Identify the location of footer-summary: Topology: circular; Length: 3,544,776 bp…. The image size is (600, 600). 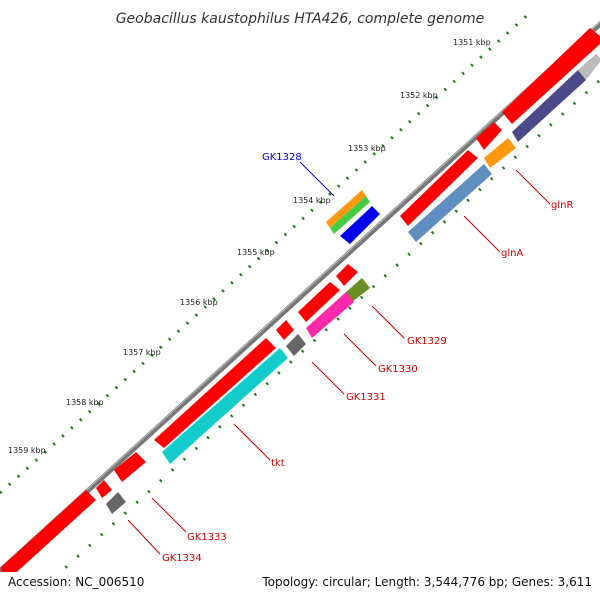
(426, 582).